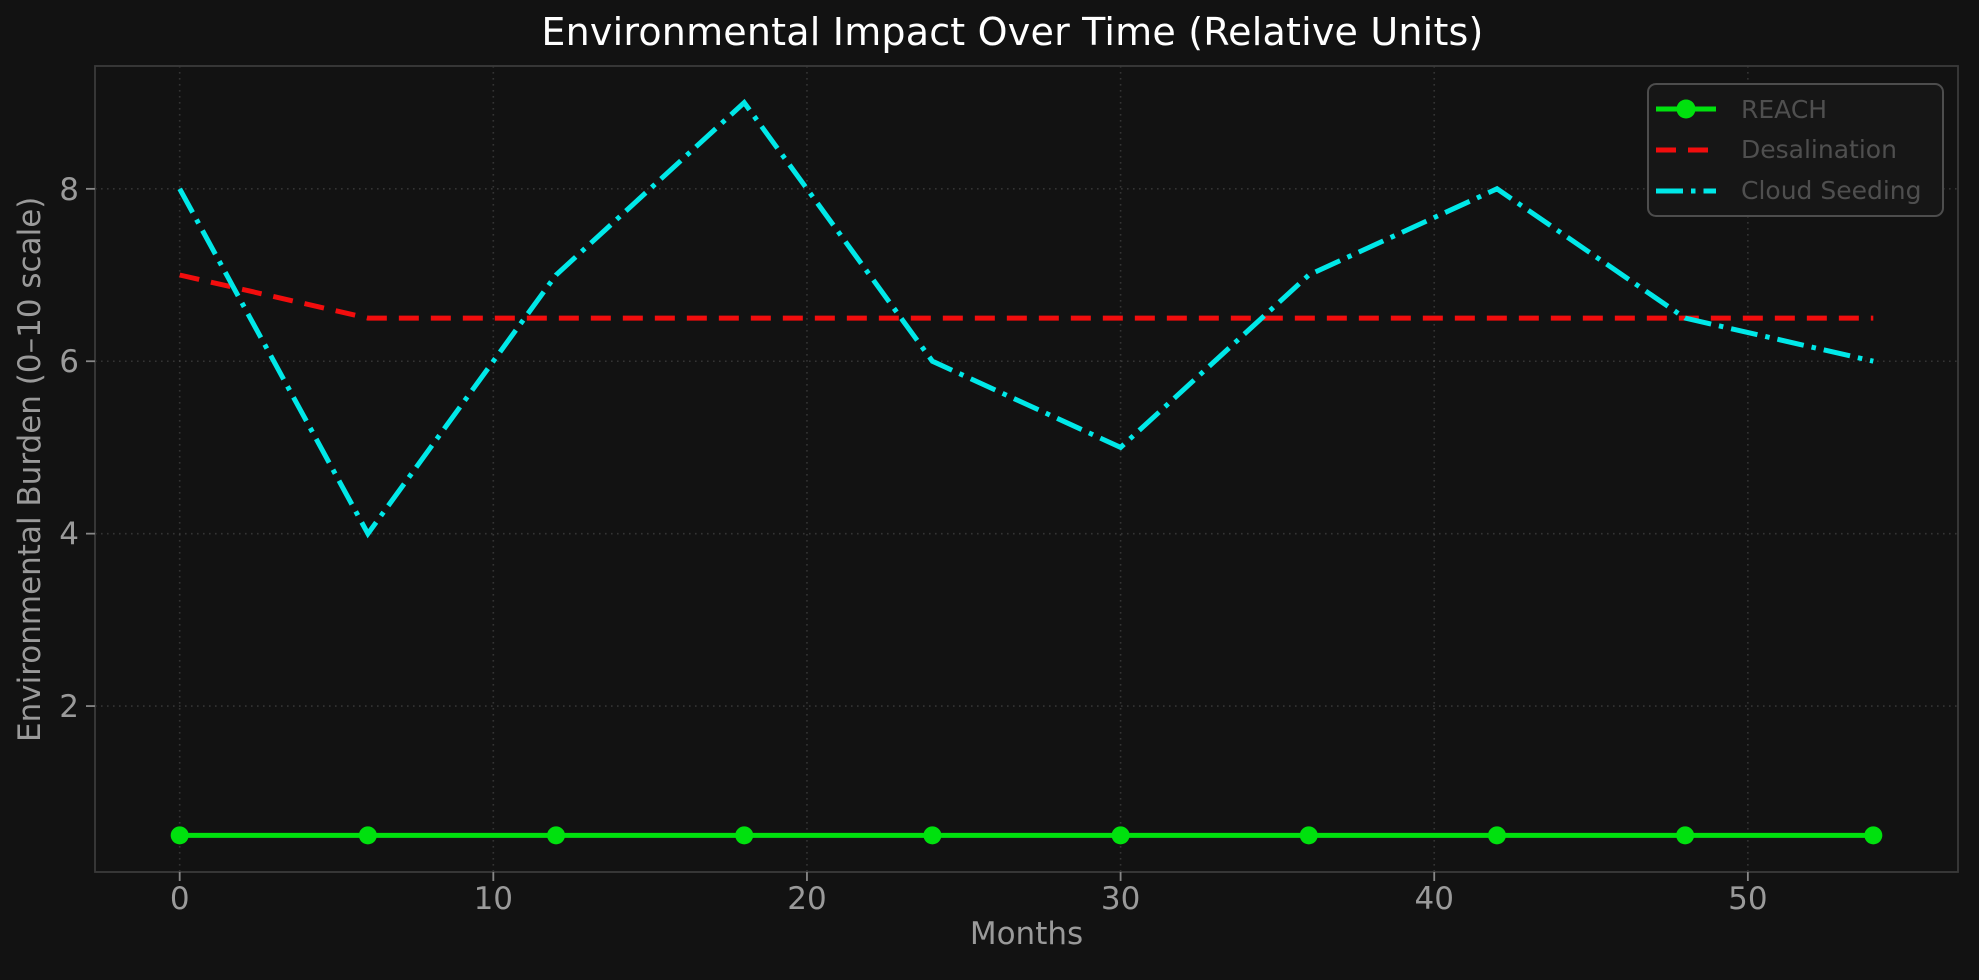 Image resolution: width=1979 pixels, height=980 pixels. I want to click on x-tick-label: 30, so click(1120, 899).